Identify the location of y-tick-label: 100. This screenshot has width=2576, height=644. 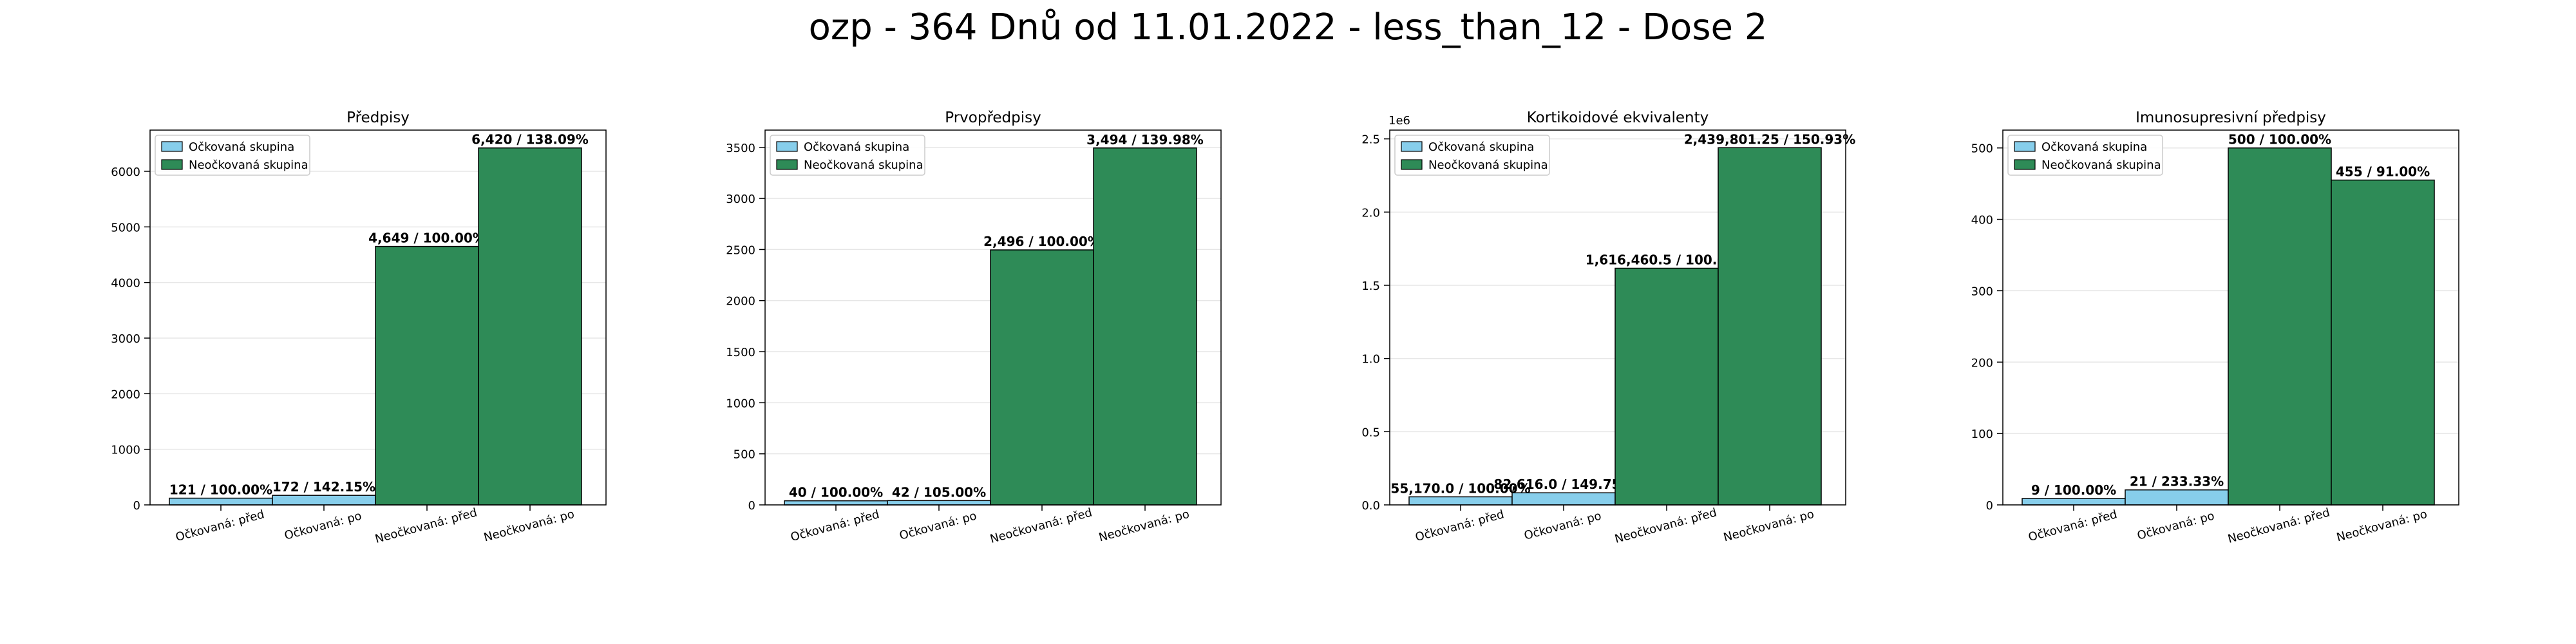
(1982, 434).